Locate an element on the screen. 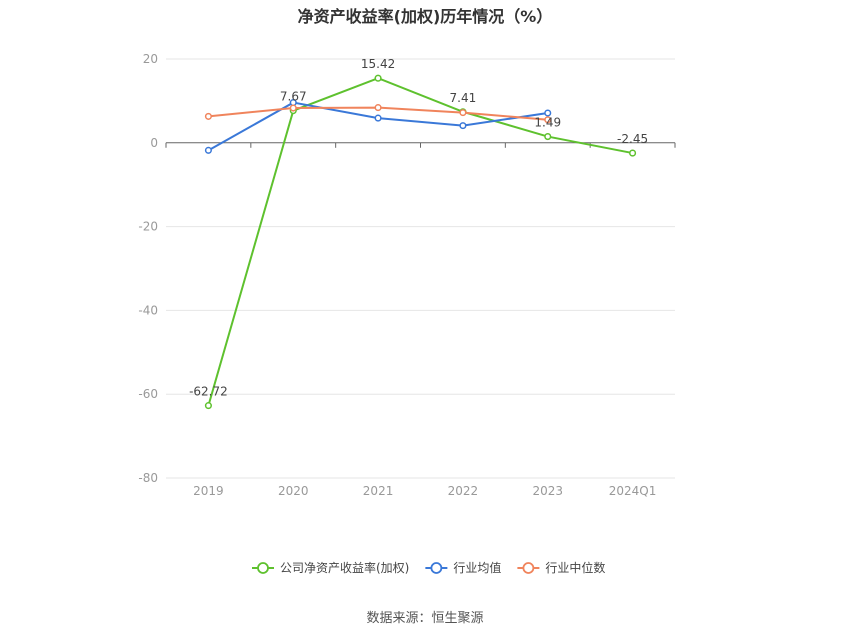 This screenshot has width=850, height=637. legend-item-2: 行业中位数 is located at coordinates (561, 567).